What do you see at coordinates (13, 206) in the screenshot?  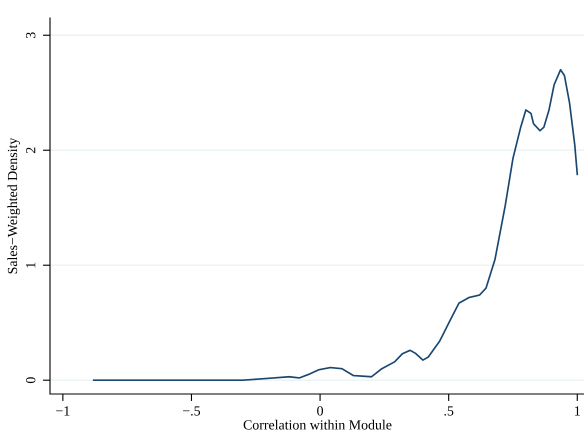 I see `y-axis-title: Sales−Weighted Density` at bounding box center [13, 206].